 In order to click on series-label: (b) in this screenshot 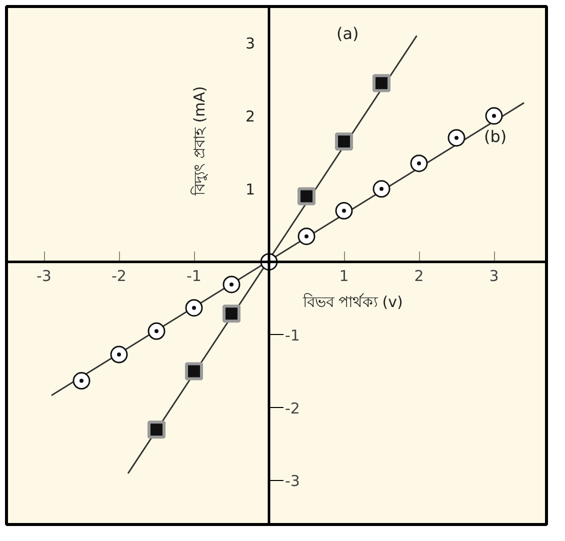, I will do `click(495, 136)`.